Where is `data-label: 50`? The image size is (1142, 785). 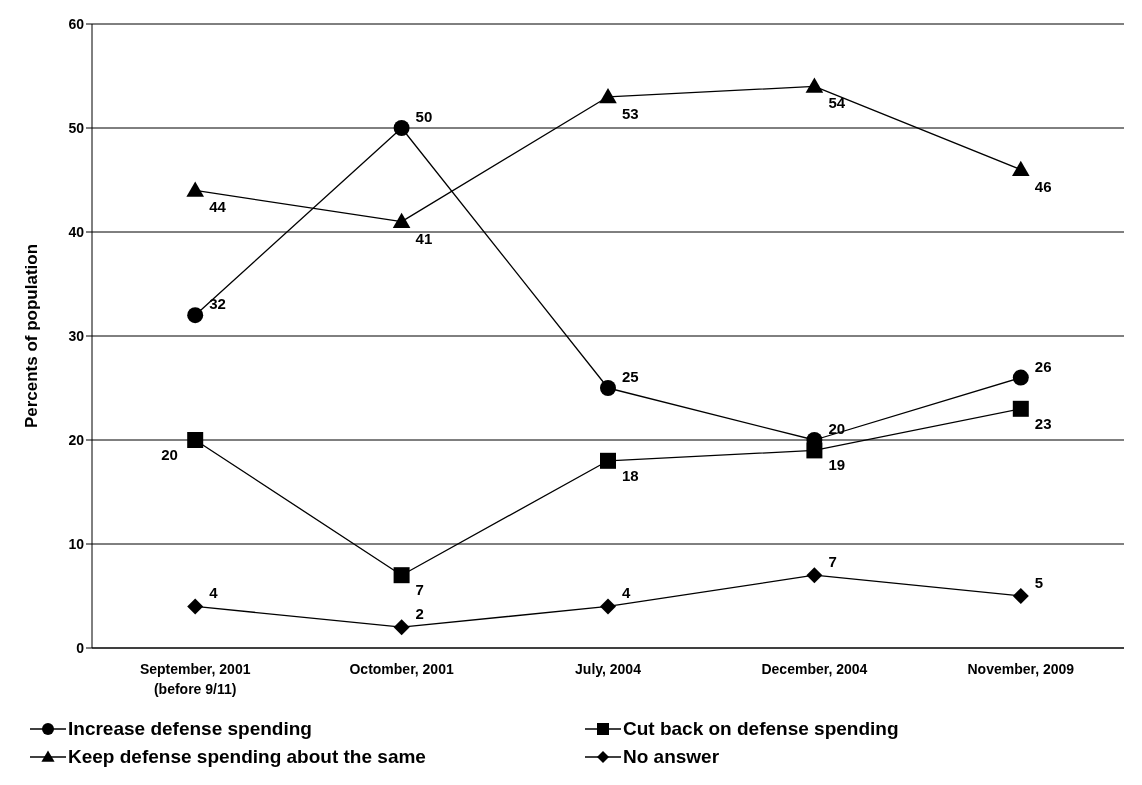 data-label: 50 is located at coordinates (424, 116).